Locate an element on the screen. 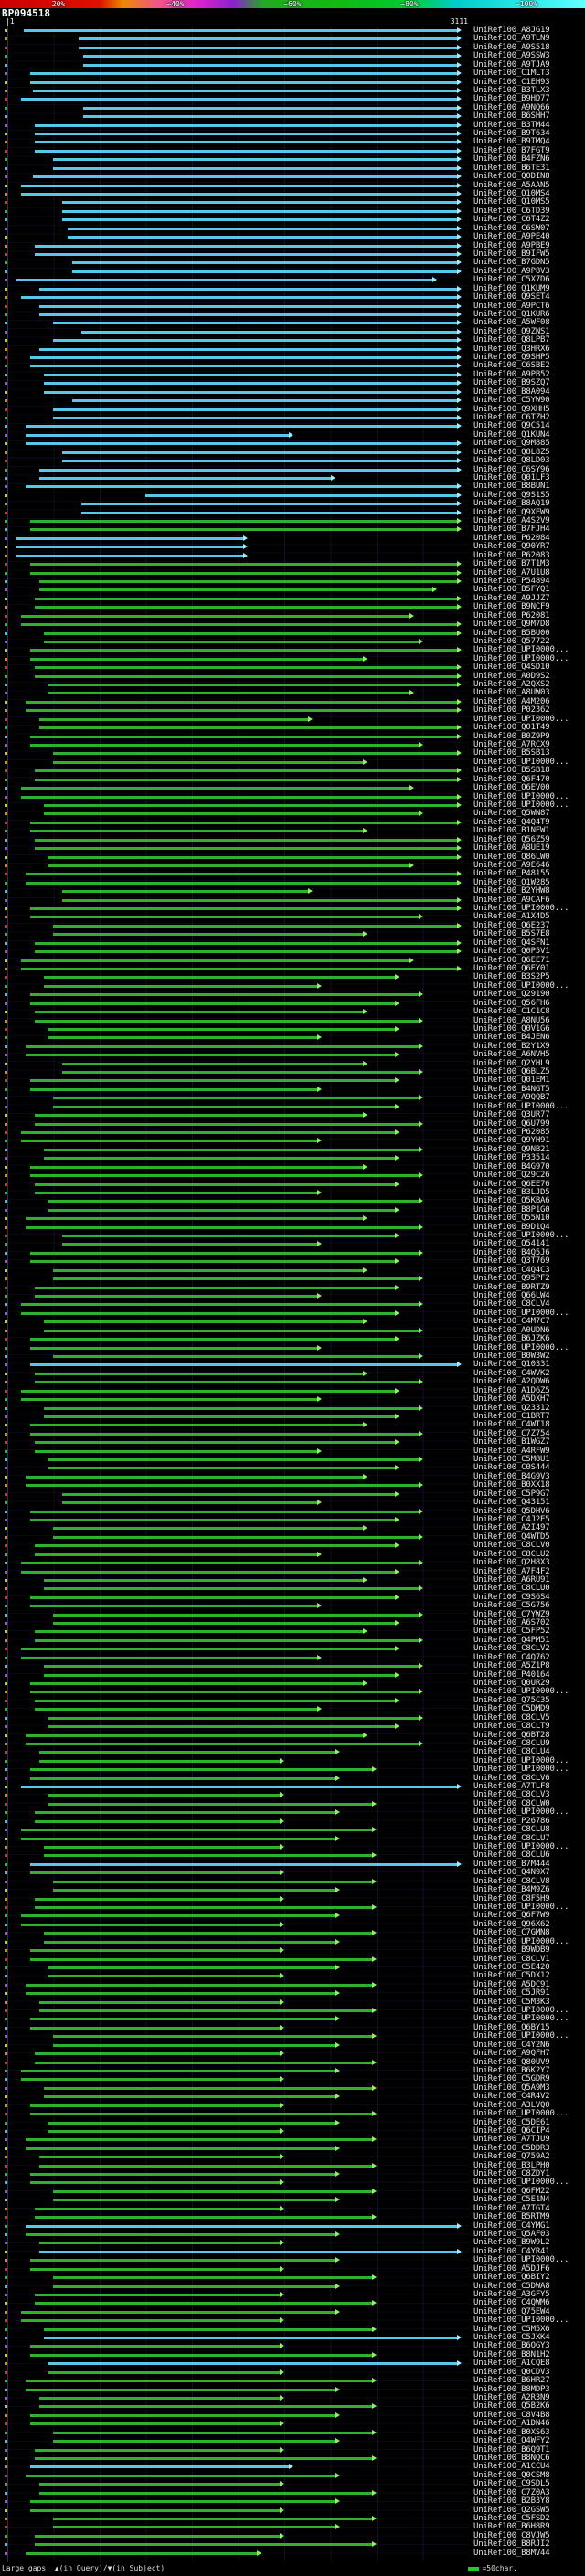  hit-label: UniRef100_C8V4B8 is located at coordinates (512, 2415).